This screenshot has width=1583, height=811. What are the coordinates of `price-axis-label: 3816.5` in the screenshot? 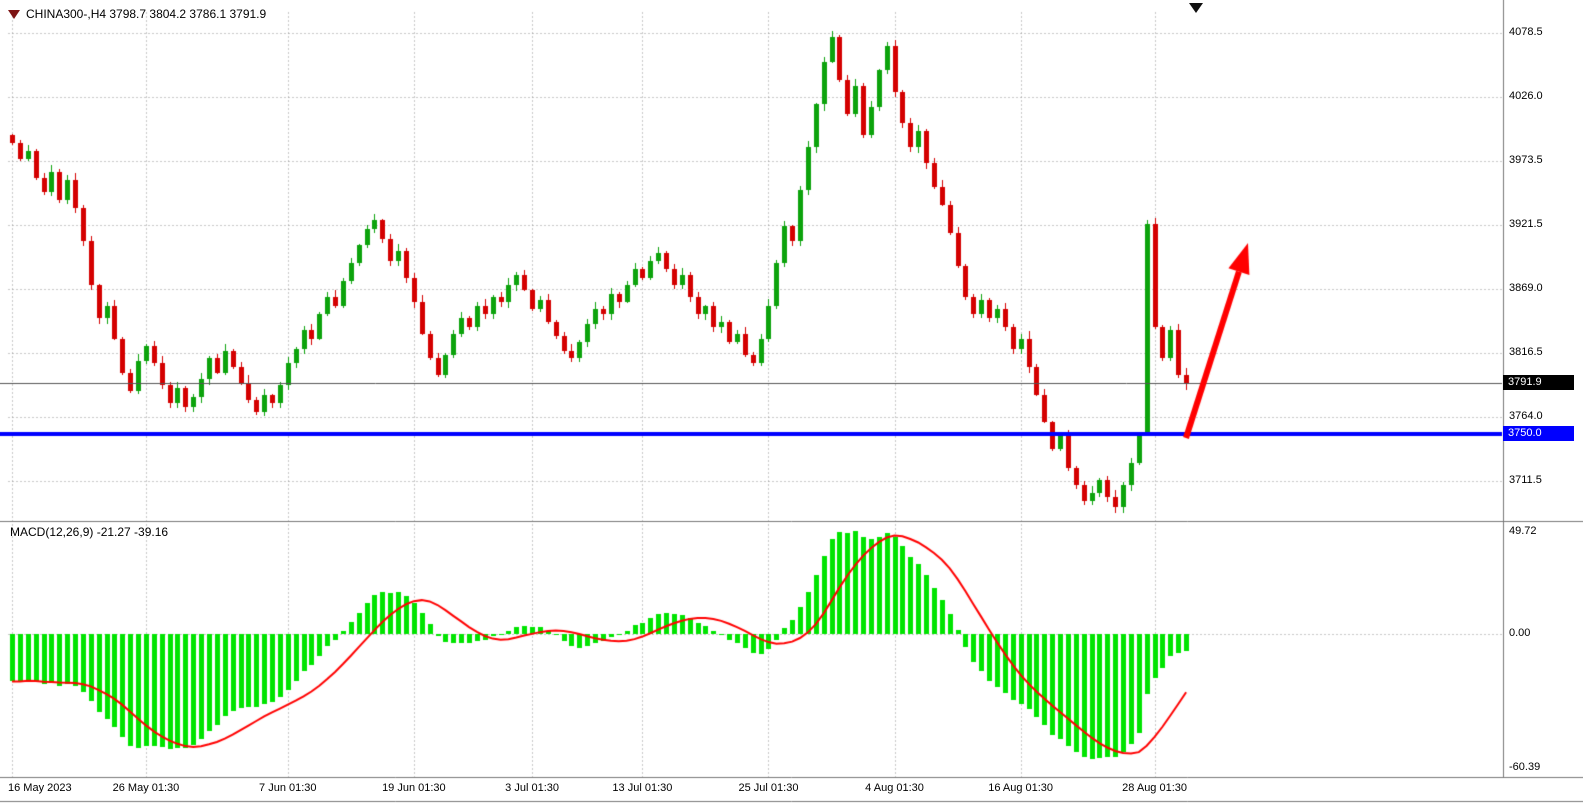 It's located at (1526, 352).